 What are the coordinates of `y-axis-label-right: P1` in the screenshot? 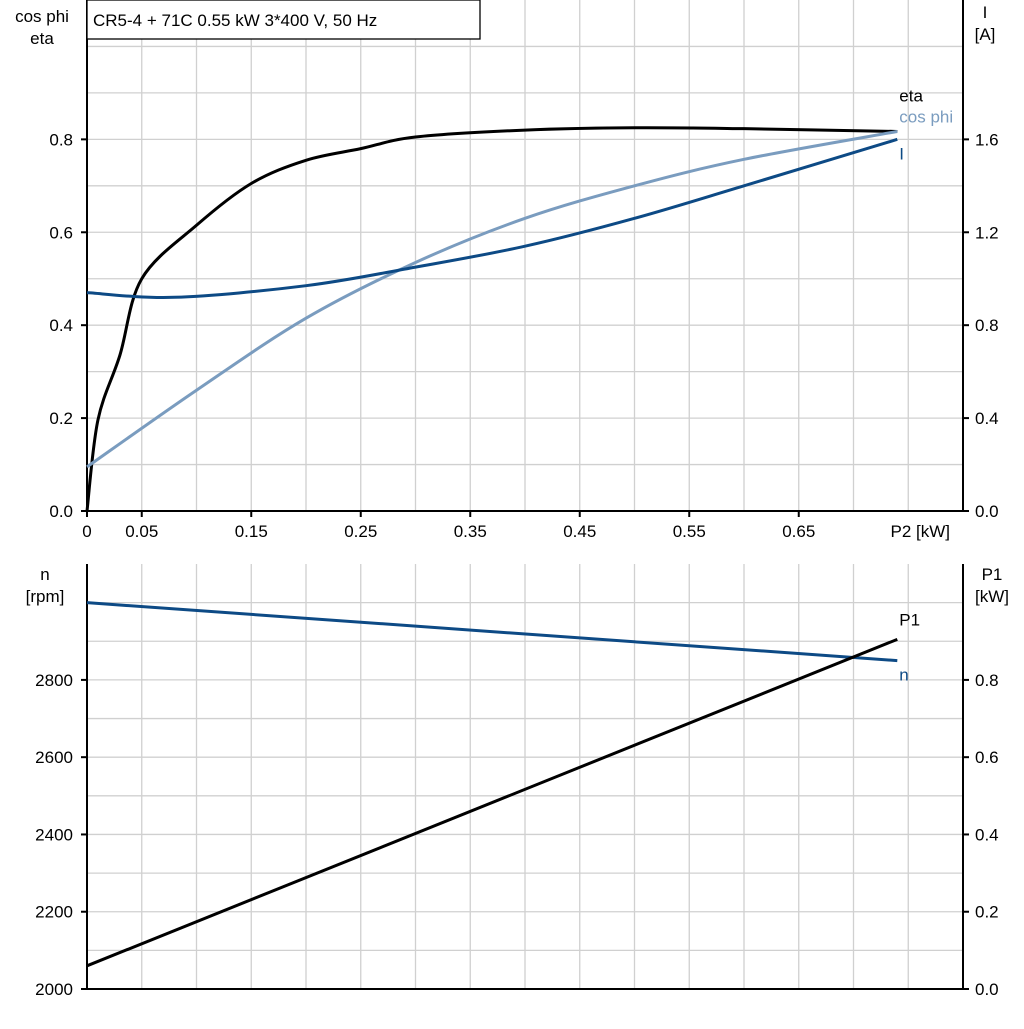 It's located at (992, 574).